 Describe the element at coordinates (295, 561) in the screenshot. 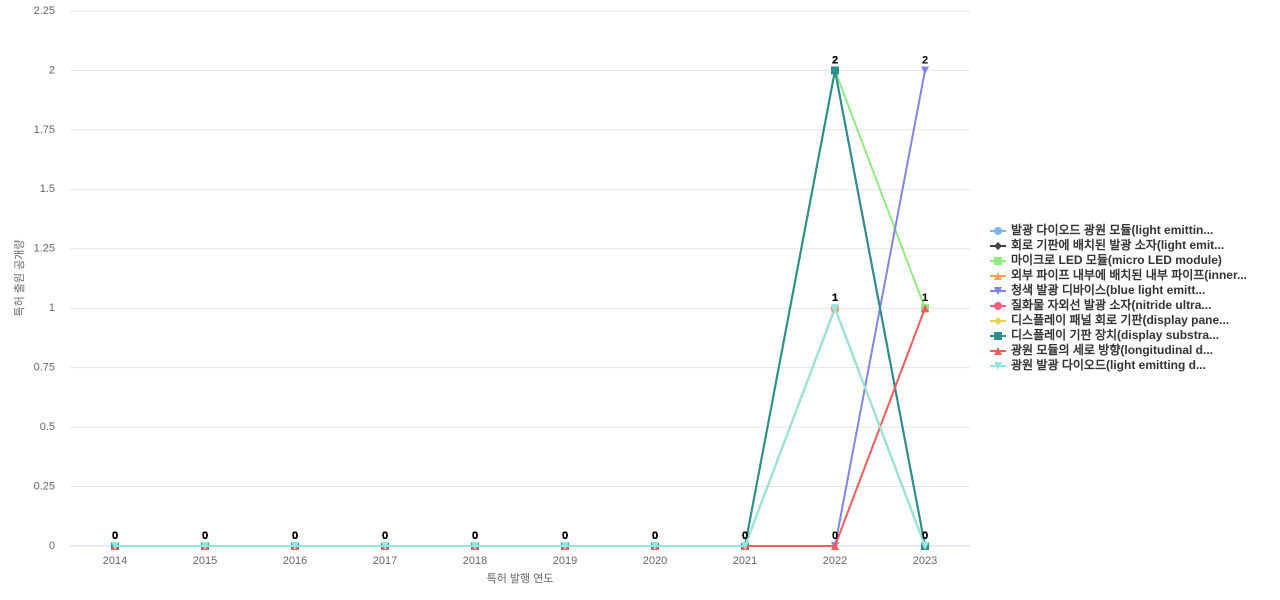

I see `x-tick-label: 2016` at that location.